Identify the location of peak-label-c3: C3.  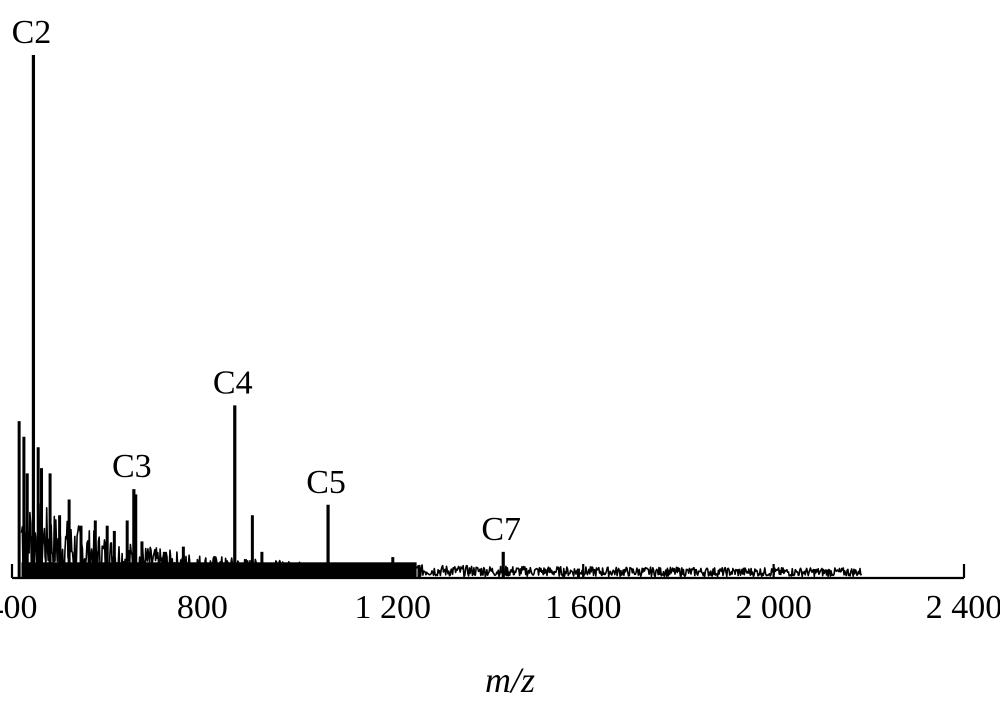
(132, 466).